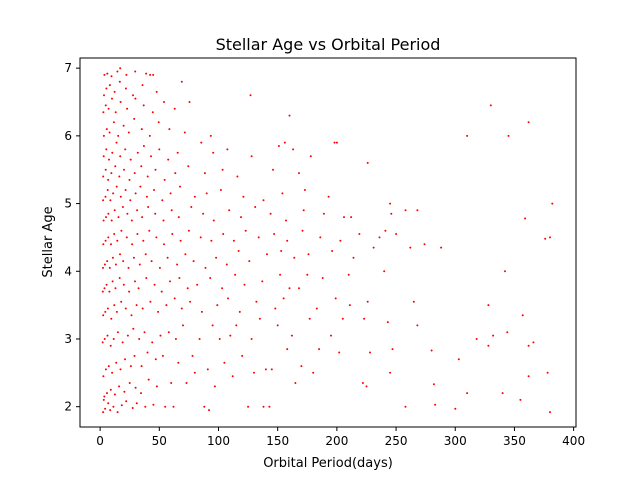 This screenshot has width=640, height=480. Describe the element at coordinates (455, 441) in the screenshot. I see `x-tick-label: 300` at that location.